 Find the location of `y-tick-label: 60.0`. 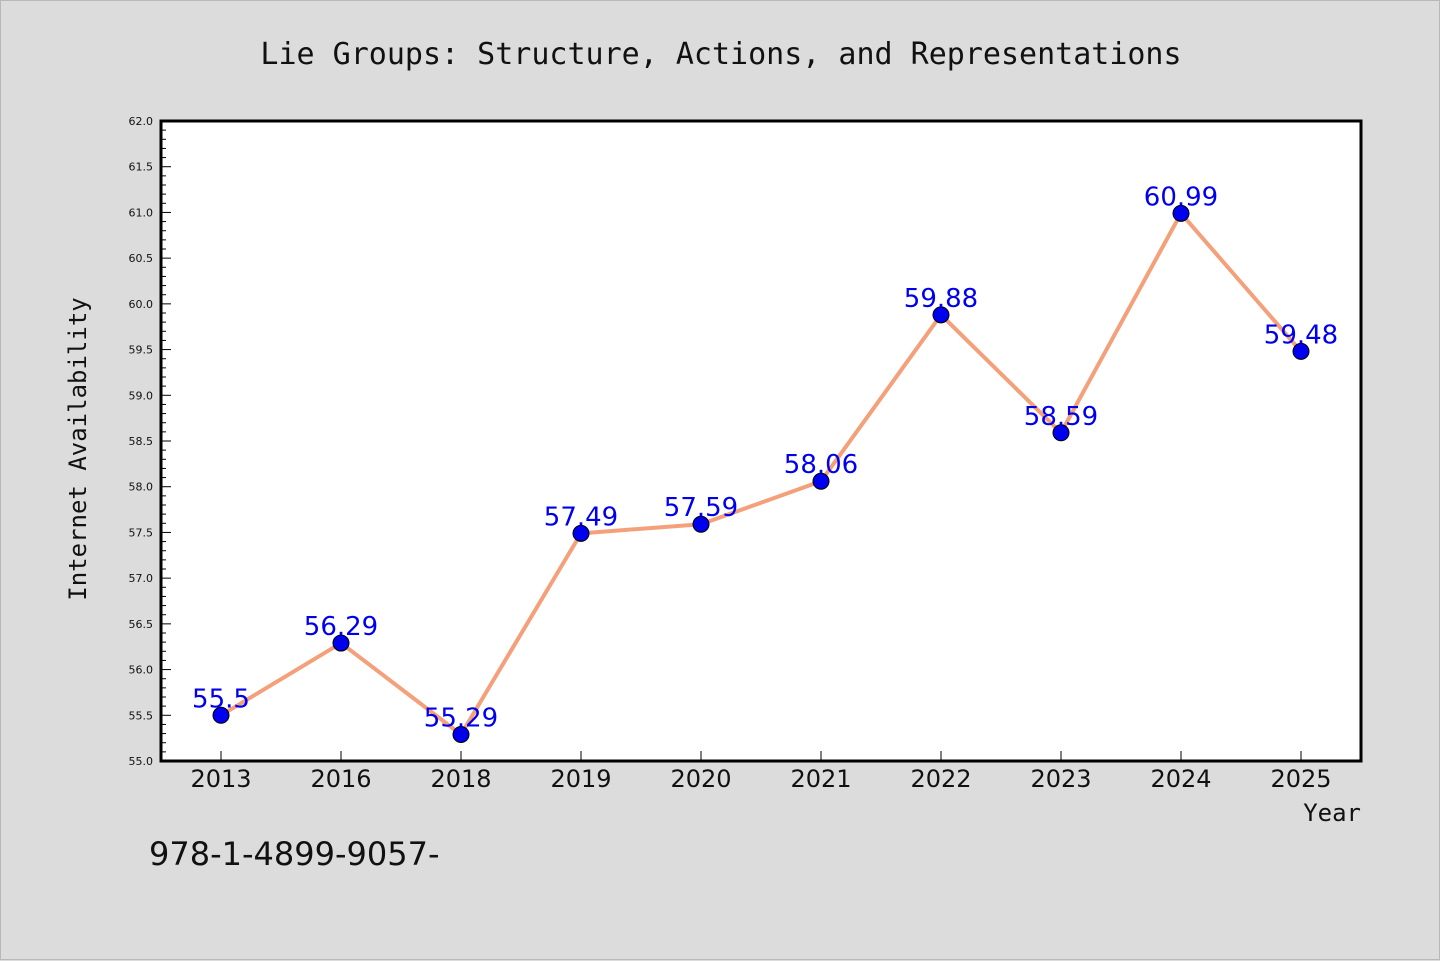

y-tick-label: 60.0 is located at coordinates (141, 304).